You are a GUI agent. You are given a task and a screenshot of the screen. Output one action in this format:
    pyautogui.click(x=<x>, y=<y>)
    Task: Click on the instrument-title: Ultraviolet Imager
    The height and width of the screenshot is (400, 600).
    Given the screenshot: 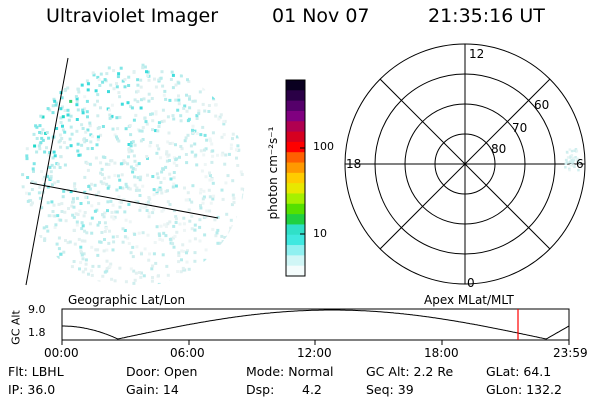 What is the action you would take?
    pyautogui.click(x=132, y=16)
    